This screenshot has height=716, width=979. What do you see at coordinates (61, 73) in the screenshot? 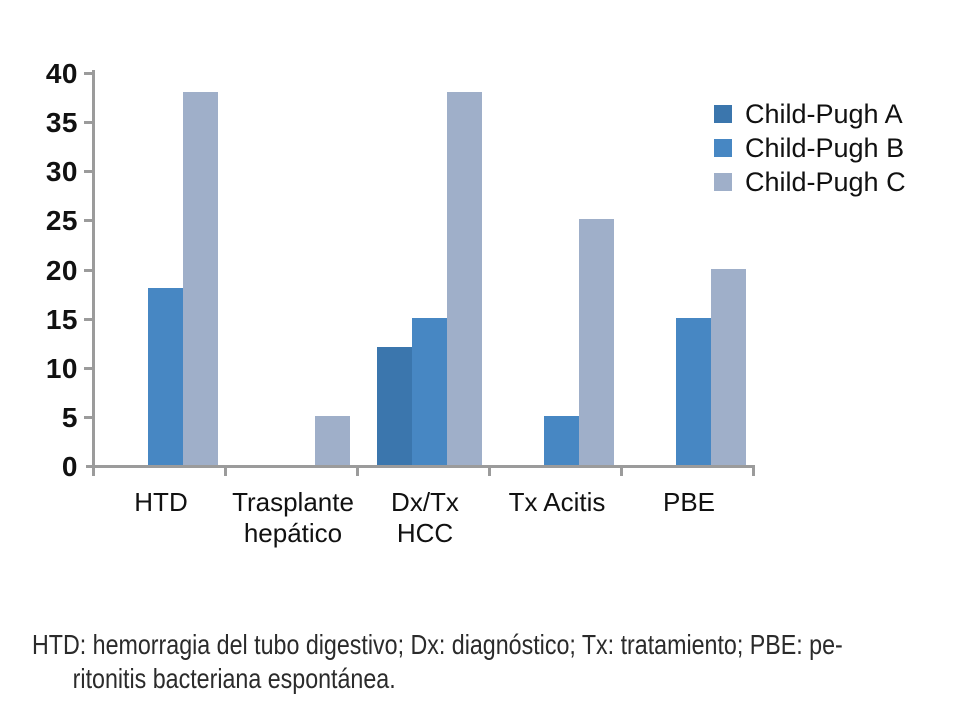
I see `y-tick-label: 40` at bounding box center [61, 73].